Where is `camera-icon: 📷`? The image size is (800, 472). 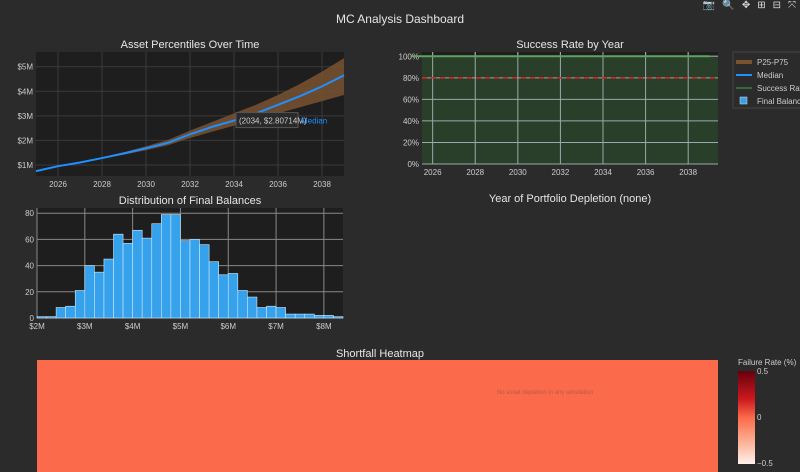
camera-icon: 📷 is located at coordinates (709, 5).